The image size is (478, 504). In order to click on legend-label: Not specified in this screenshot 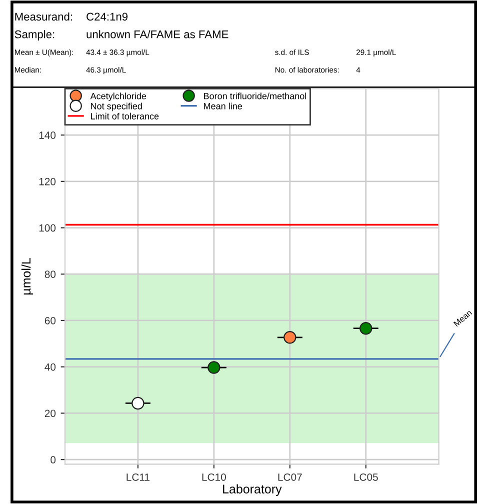, I will do `click(116, 107)`.